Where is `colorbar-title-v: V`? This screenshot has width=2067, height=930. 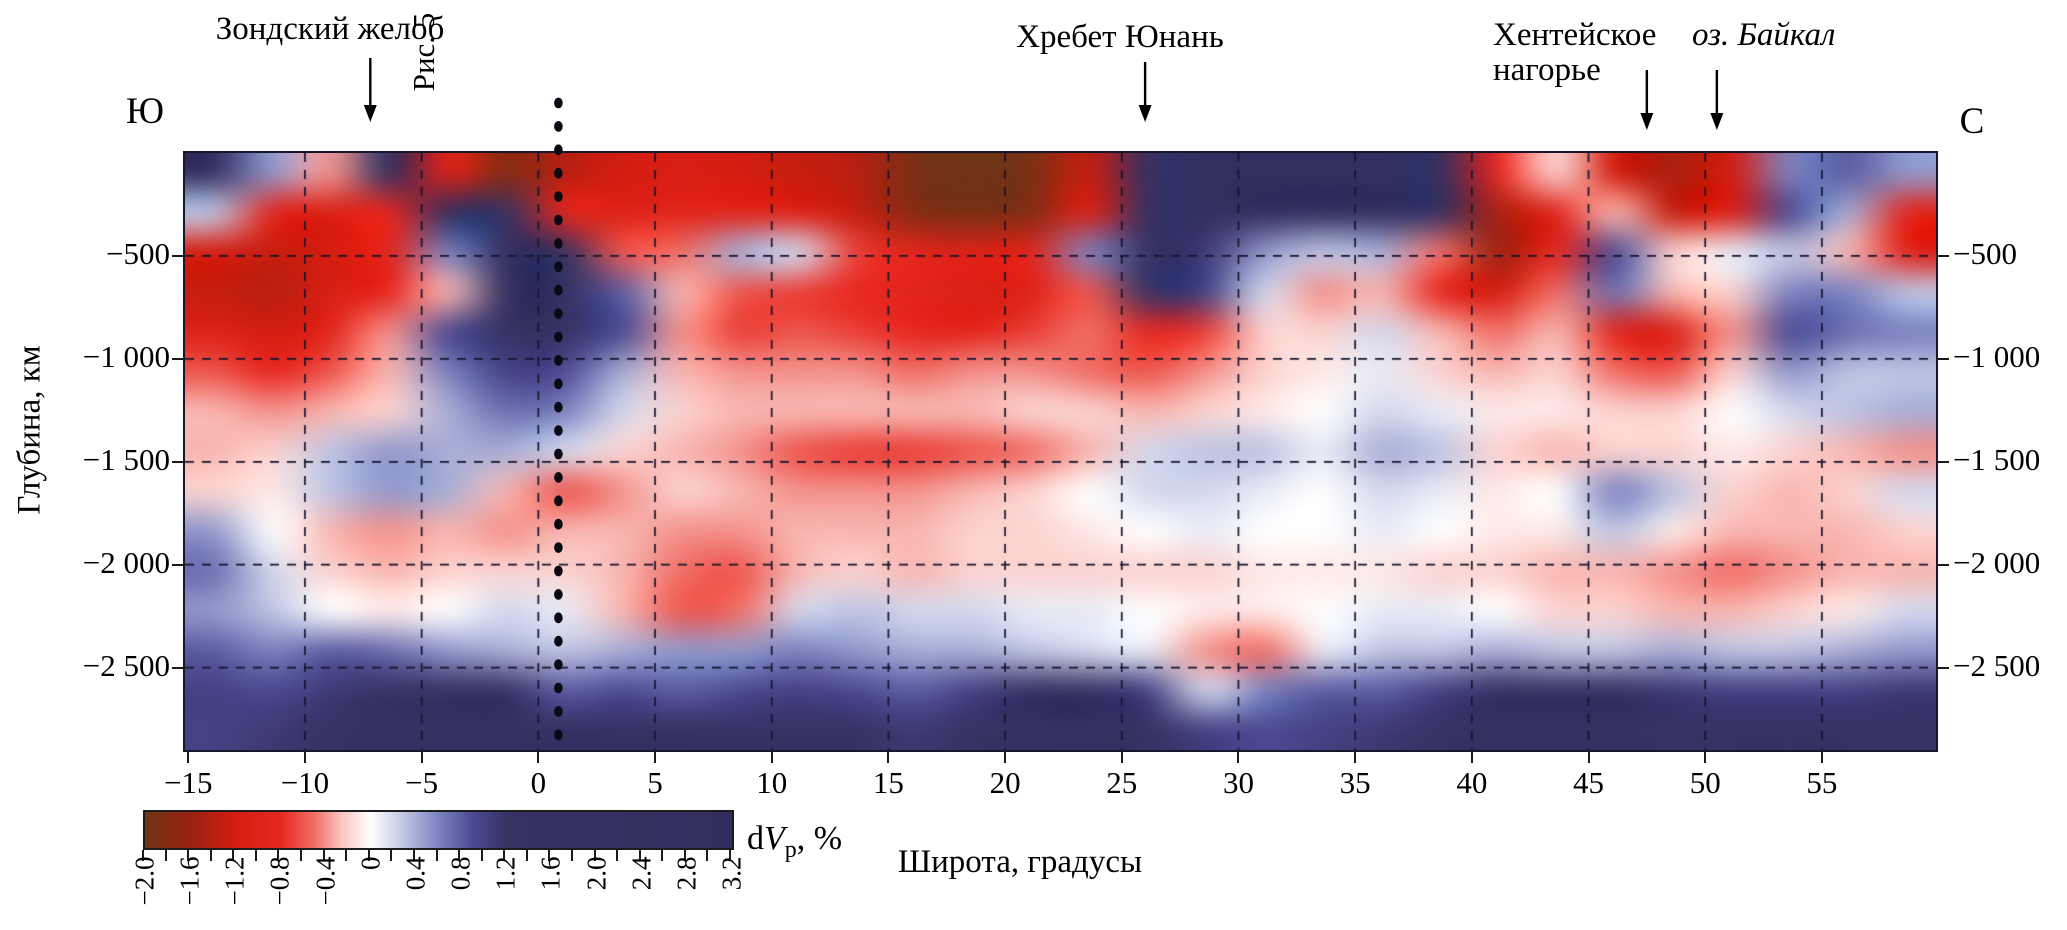
colorbar-title-v: V is located at coordinates (774, 838).